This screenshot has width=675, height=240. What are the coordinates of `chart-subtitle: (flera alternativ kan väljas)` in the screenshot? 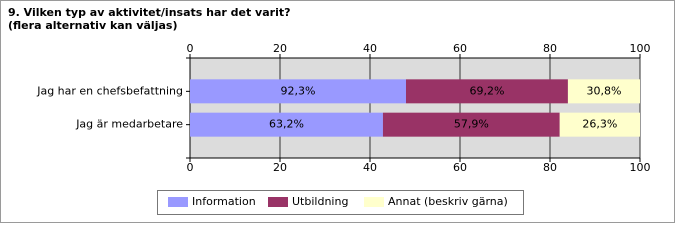 It's located at (92, 25).